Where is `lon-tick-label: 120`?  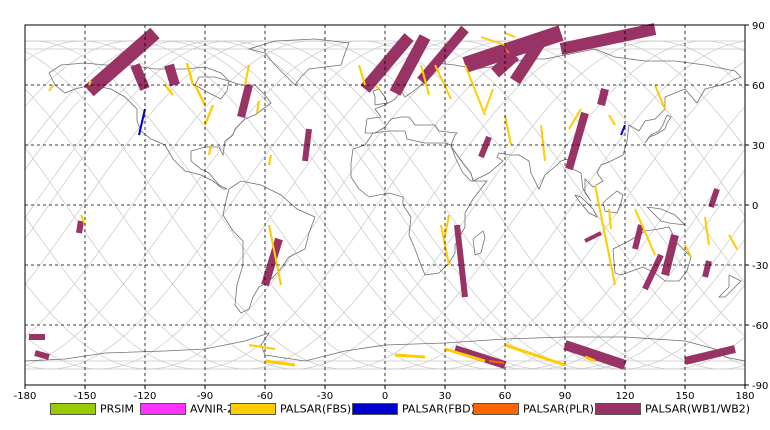
lon-tick-label: 120 is located at coordinates (624, 396).